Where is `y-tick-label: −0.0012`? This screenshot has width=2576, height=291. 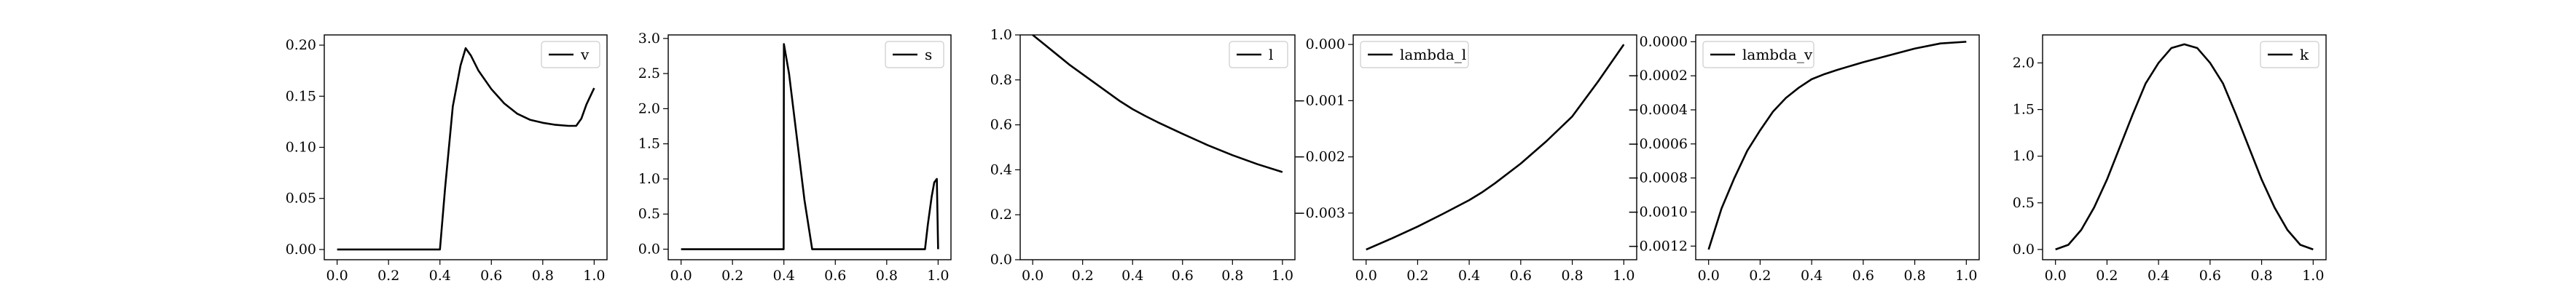 y-tick-label: −0.0012 is located at coordinates (1658, 246).